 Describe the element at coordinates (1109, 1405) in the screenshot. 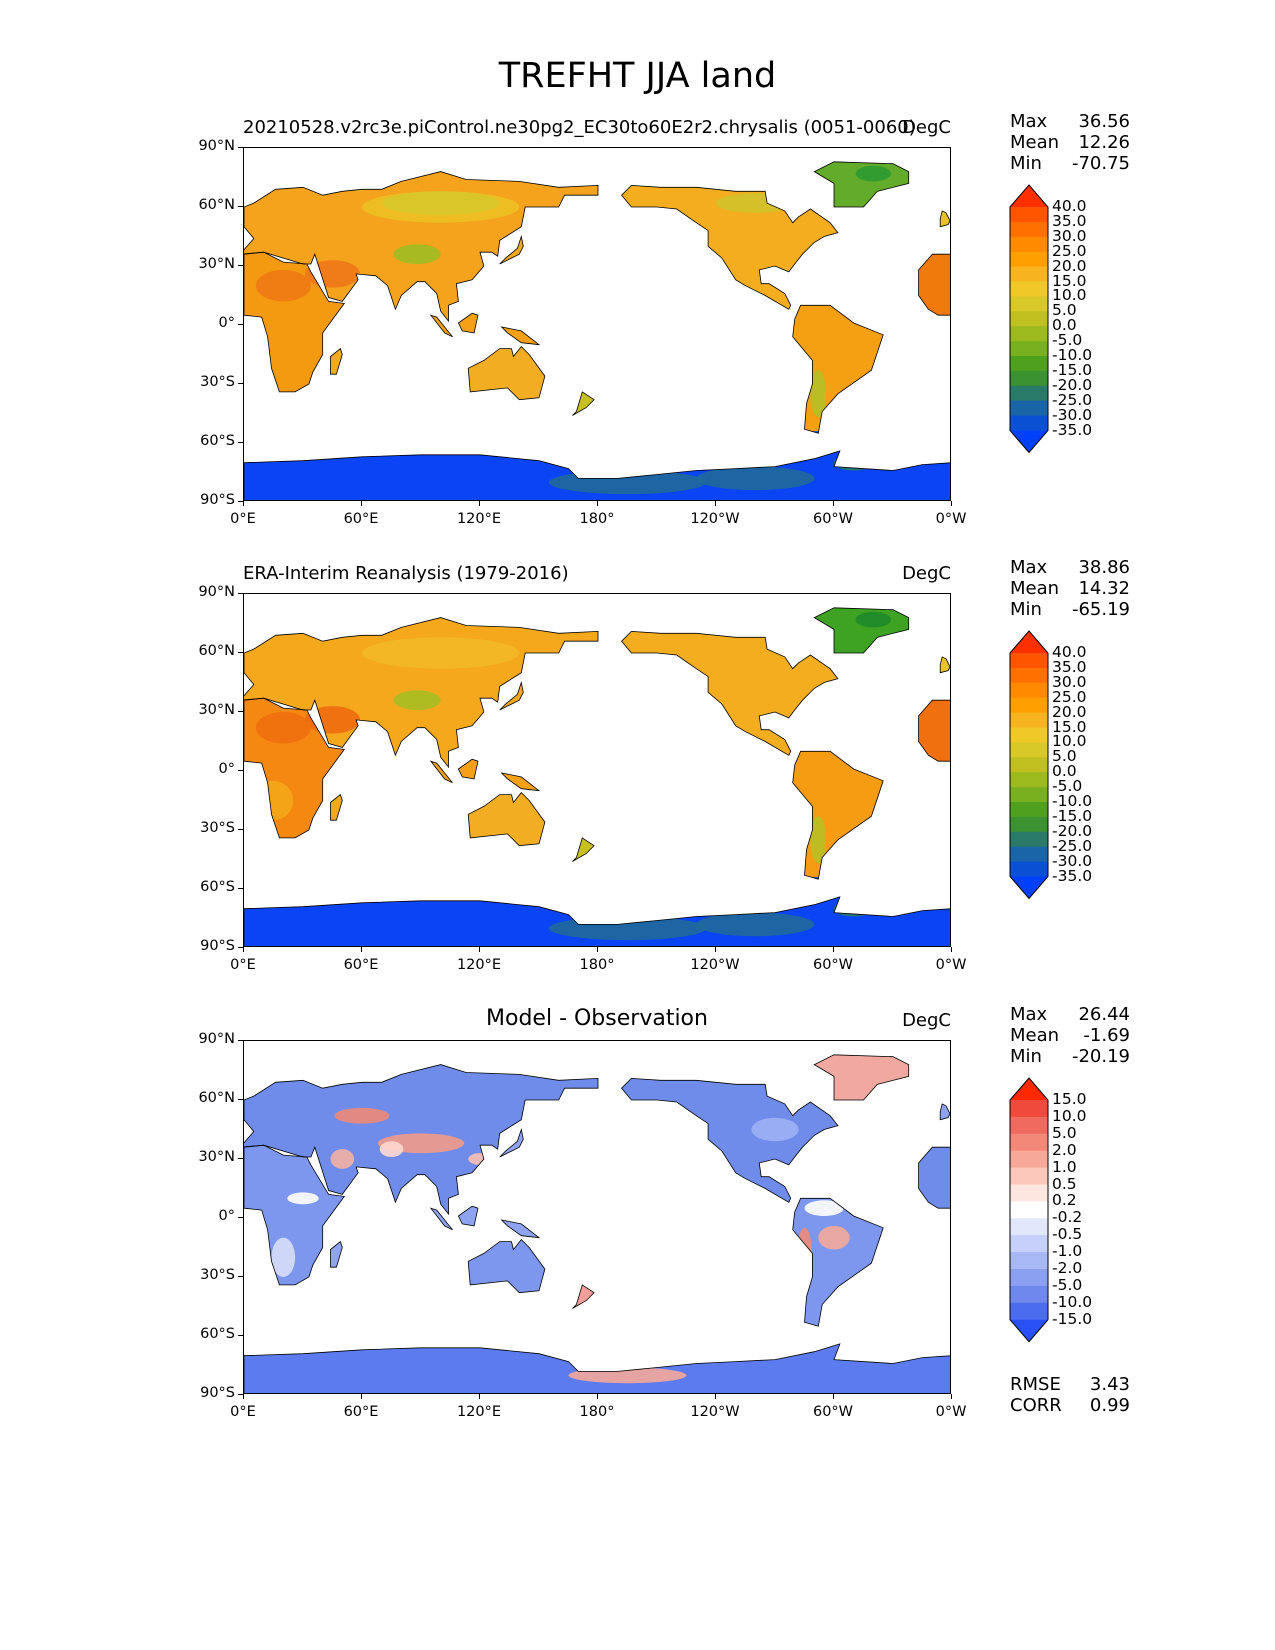

I see `stat-corr-value: 0.99` at that location.